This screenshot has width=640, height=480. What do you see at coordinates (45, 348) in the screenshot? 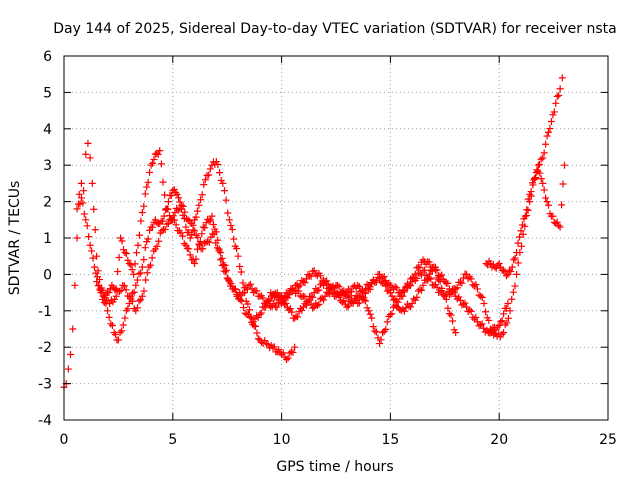
I see `y-tick-label: -2` at bounding box center [45, 348].